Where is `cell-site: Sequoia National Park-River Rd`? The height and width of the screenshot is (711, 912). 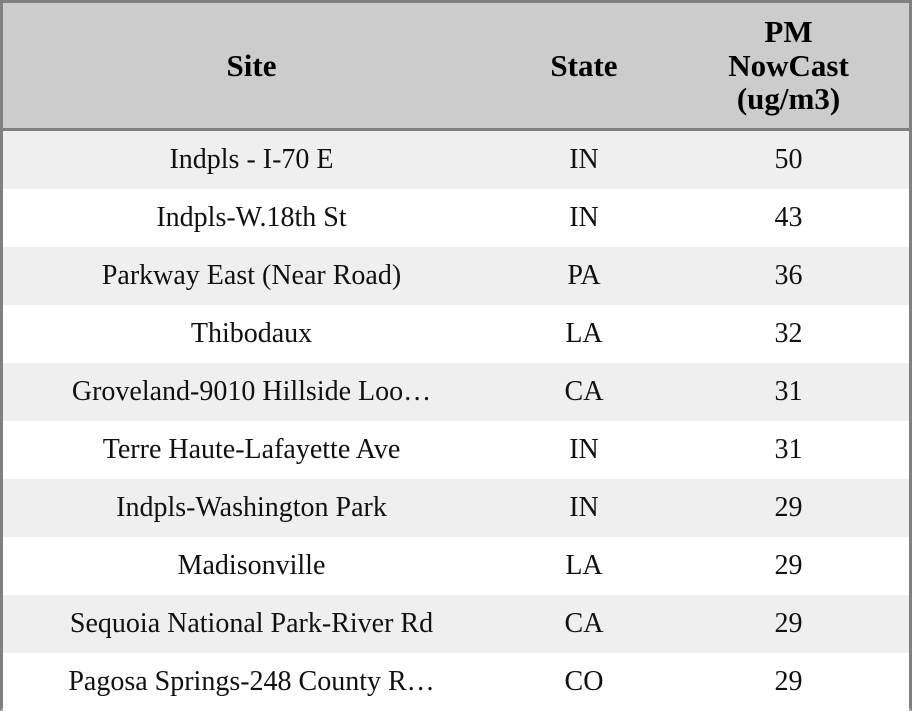
cell-site: Sequoia National Park-River Rd is located at coordinates (251, 624).